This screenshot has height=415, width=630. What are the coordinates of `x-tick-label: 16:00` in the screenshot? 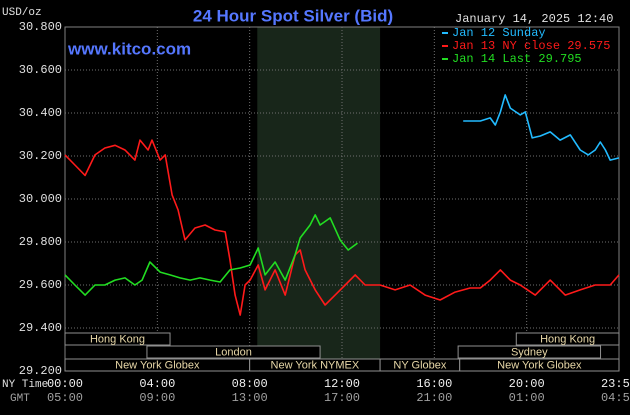 It's located at (434, 384).